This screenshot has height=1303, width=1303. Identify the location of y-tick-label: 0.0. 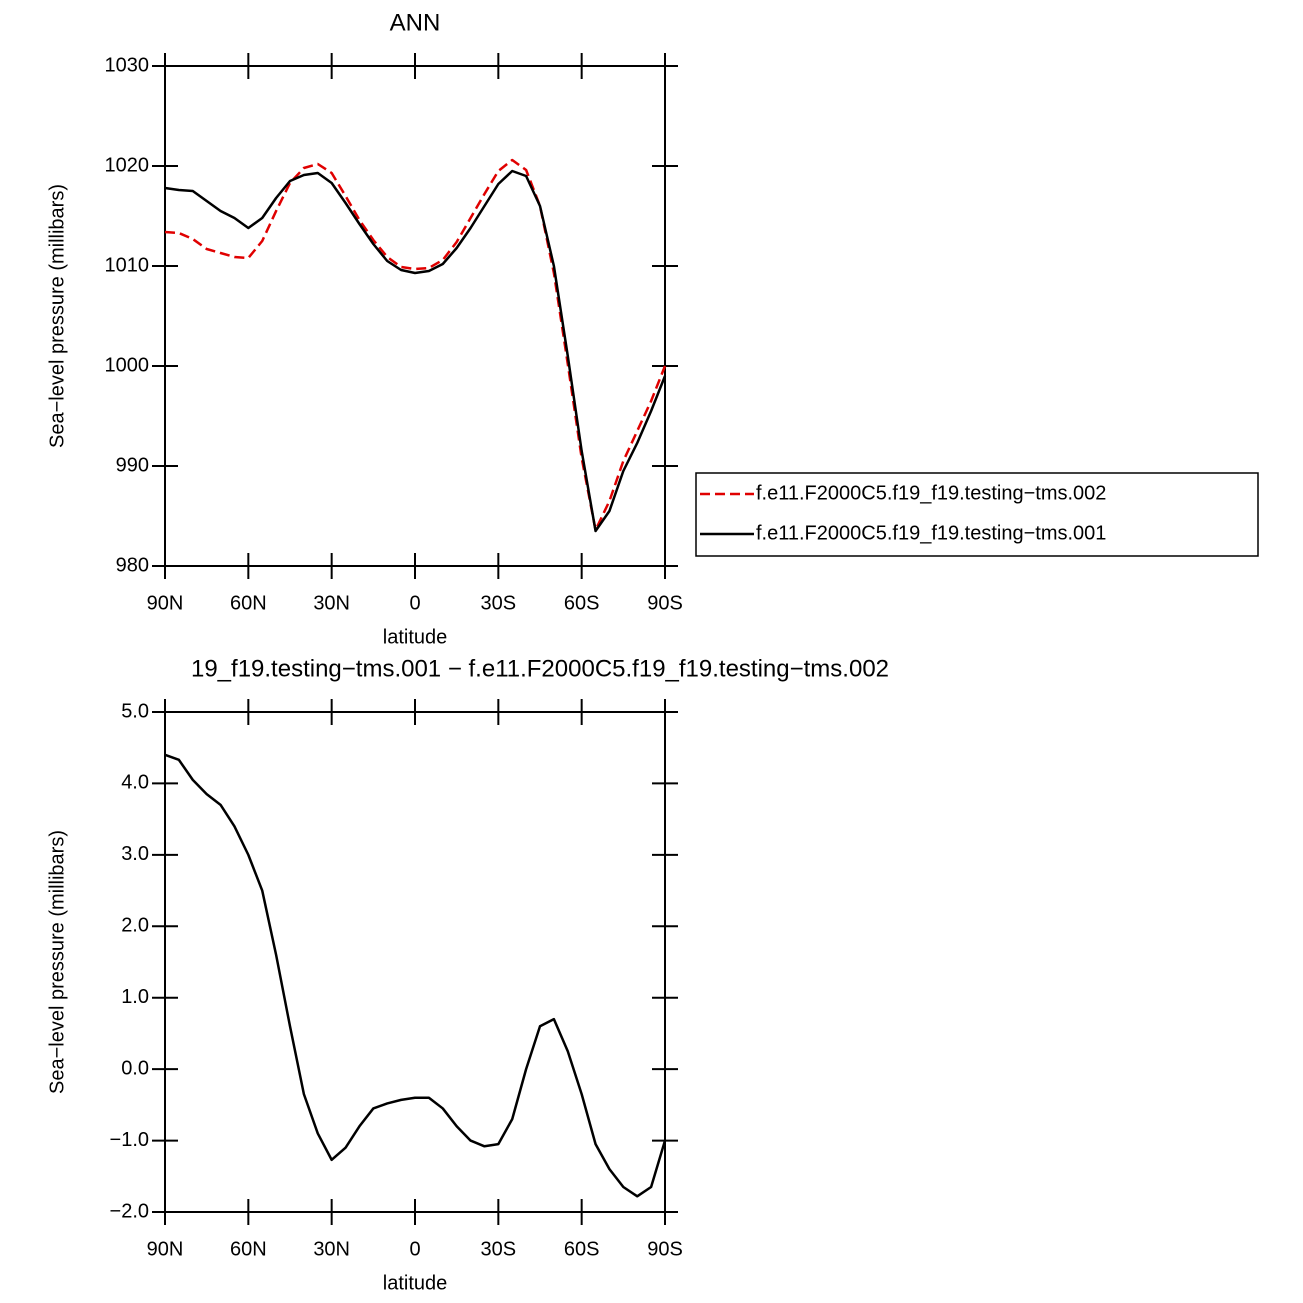
(135, 1068).